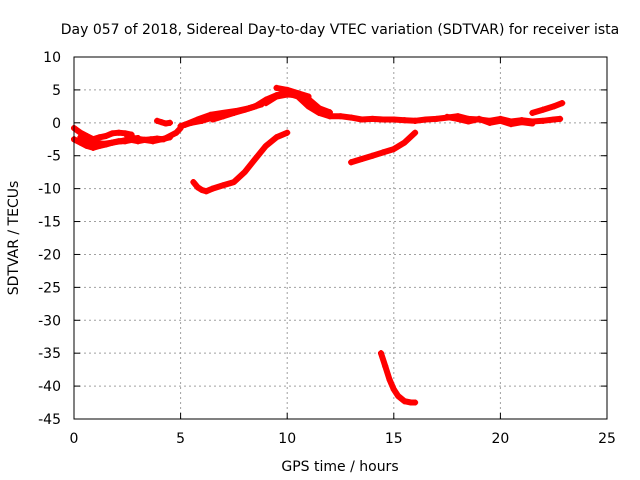 The image size is (640, 480). Describe the element at coordinates (54, 157) in the screenshot. I see `y-tick-label: -5` at that location.